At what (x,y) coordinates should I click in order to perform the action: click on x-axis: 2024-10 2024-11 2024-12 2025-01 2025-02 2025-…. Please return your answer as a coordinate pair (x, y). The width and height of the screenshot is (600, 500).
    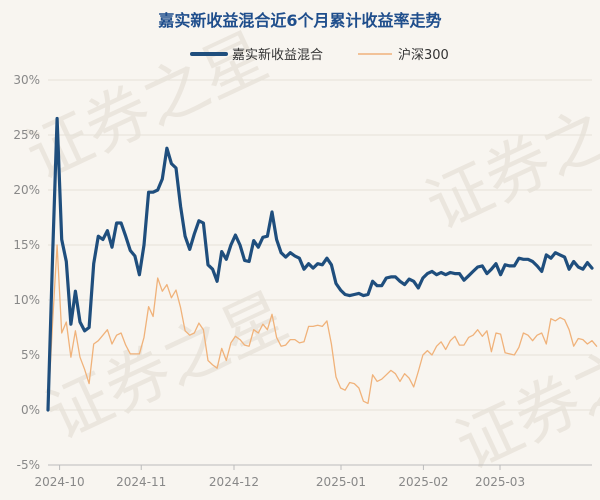
    Looking at the image, I should click on (313, 476).